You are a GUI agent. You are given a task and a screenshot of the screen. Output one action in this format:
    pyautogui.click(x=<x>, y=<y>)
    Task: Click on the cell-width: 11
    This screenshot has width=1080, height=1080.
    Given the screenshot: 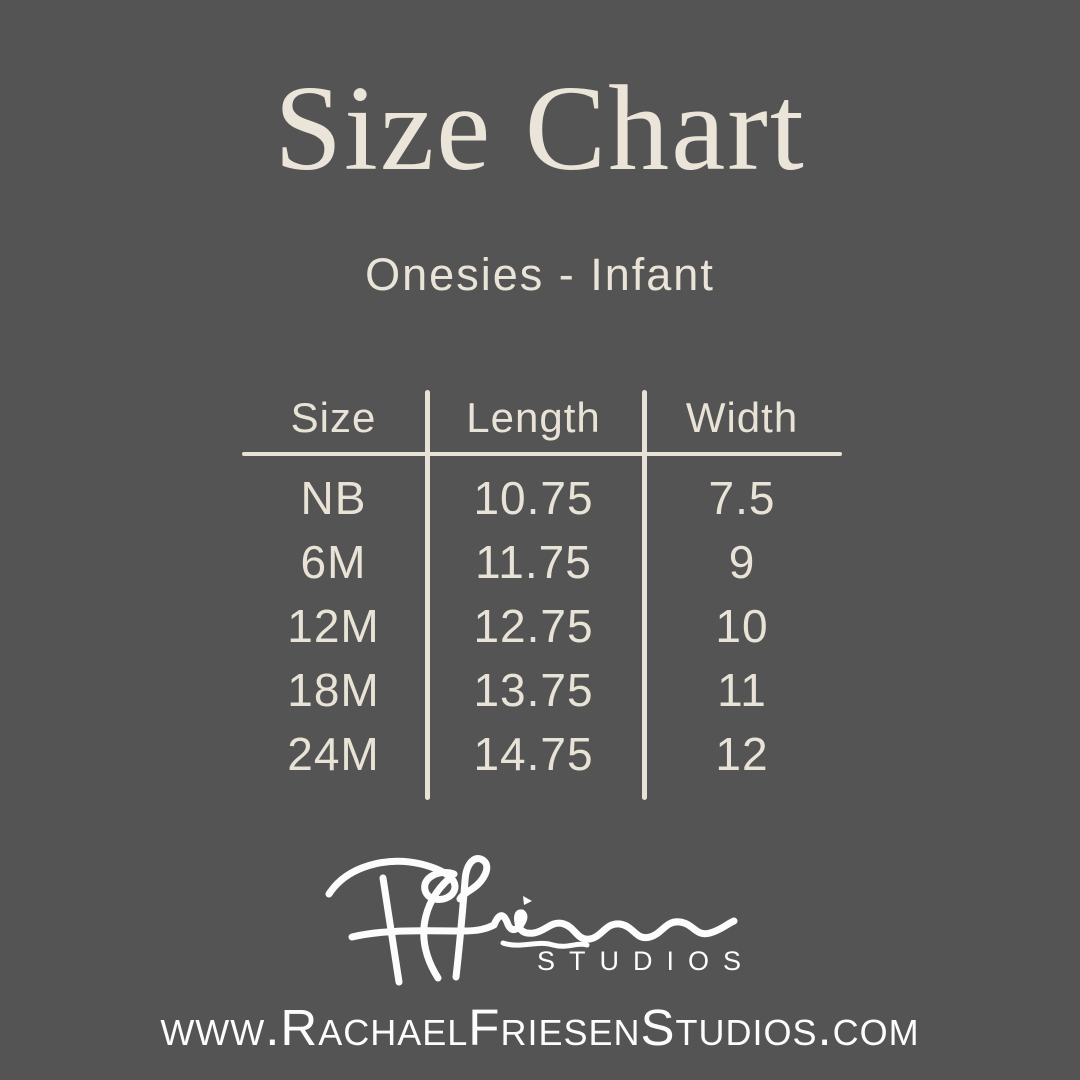 What is the action you would take?
    pyautogui.click(x=742, y=690)
    